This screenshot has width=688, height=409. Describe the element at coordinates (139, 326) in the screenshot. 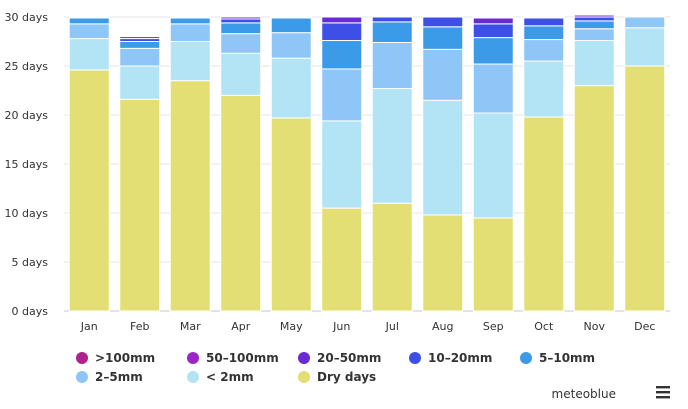

I see `x-tick-label: Feb` at that location.